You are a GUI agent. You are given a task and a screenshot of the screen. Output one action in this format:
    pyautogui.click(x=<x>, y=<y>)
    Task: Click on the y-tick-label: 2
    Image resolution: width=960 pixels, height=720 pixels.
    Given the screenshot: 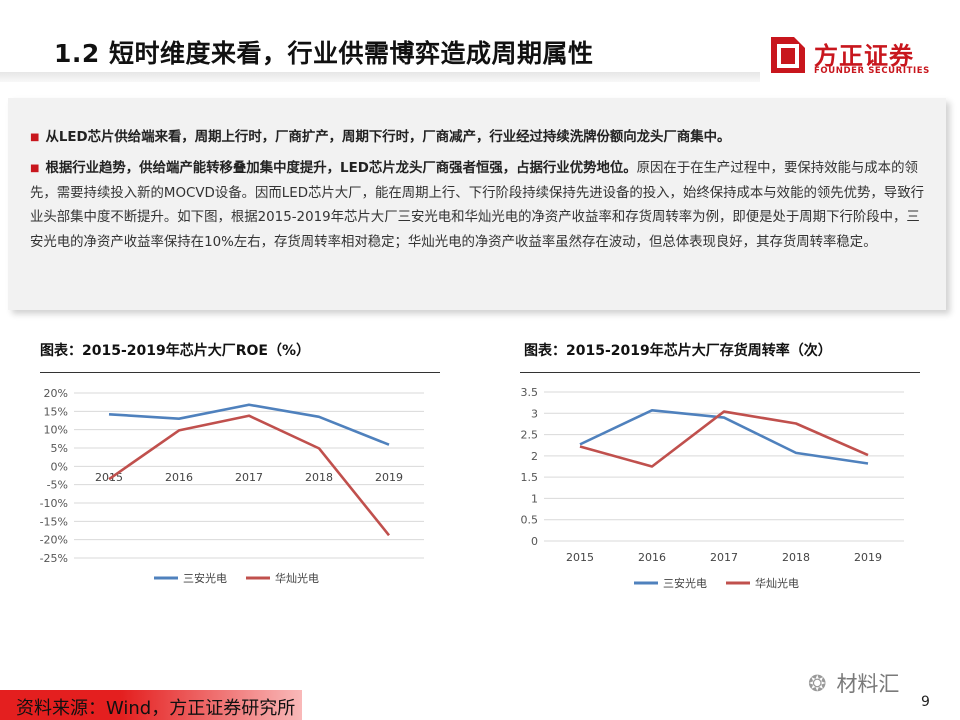 What is the action you would take?
    pyautogui.click(x=534, y=456)
    